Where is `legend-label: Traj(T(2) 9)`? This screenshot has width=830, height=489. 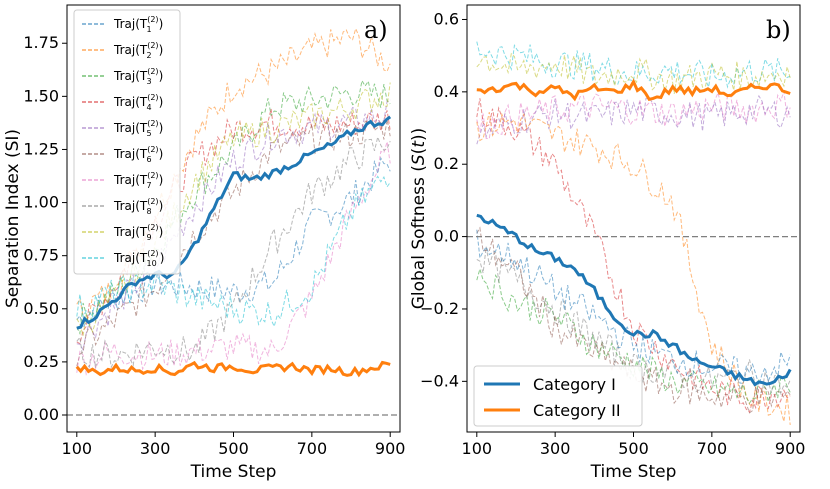 legend-label: Traj(T(2) 9) is located at coordinates (138, 232).